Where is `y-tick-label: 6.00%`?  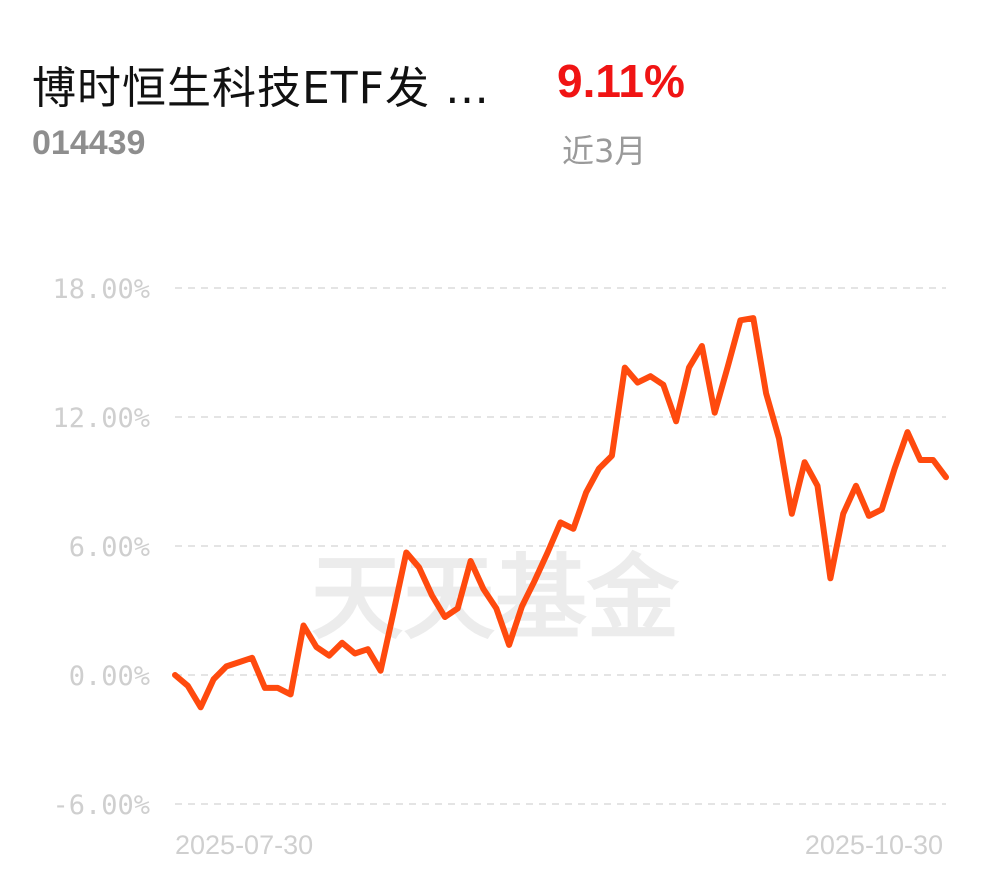
y-tick-label: 6.00% is located at coordinates (109, 547).